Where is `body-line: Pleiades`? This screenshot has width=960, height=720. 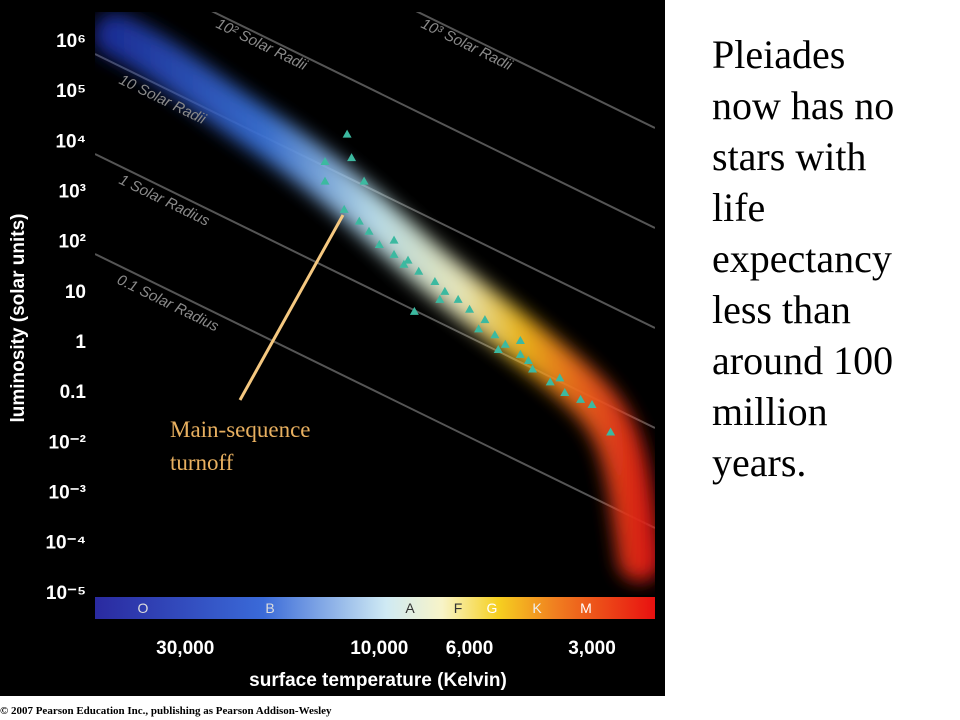 body-line: Pleiades is located at coordinates (778, 54).